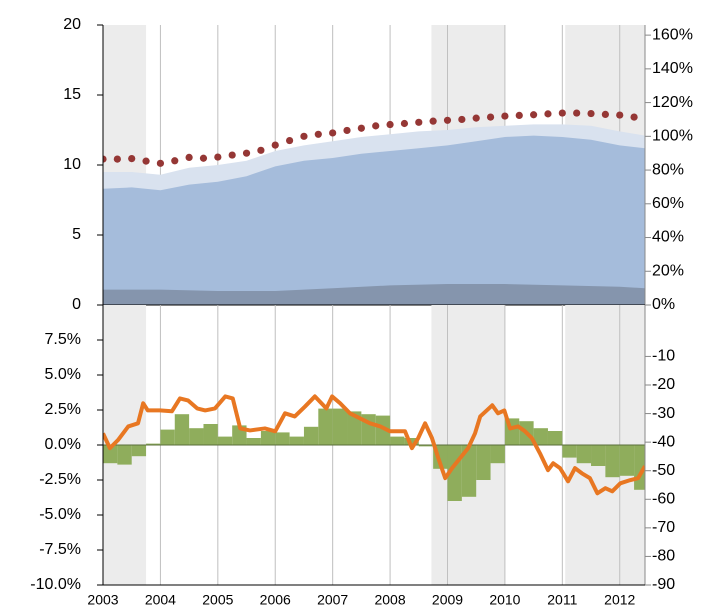 The image size is (724, 612). What do you see at coordinates (332, 600) in the screenshot?
I see `x-tick-label: 2007` at bounding box center [332, 600].